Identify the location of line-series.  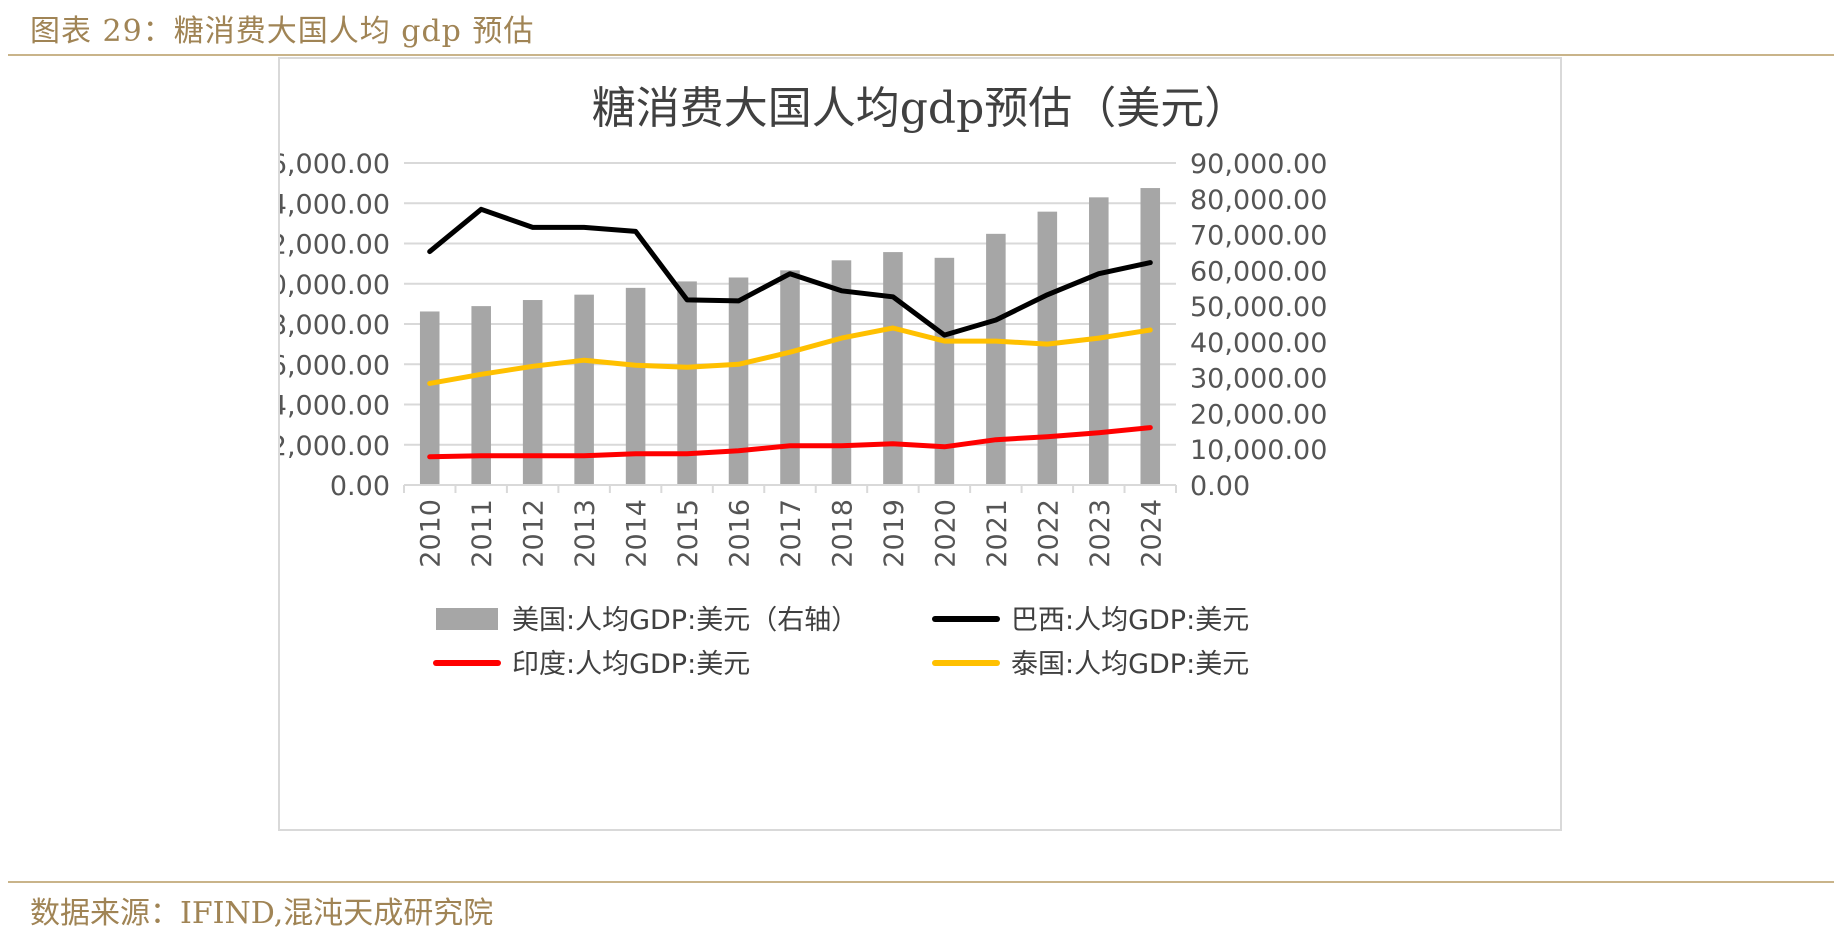
(790, 333).